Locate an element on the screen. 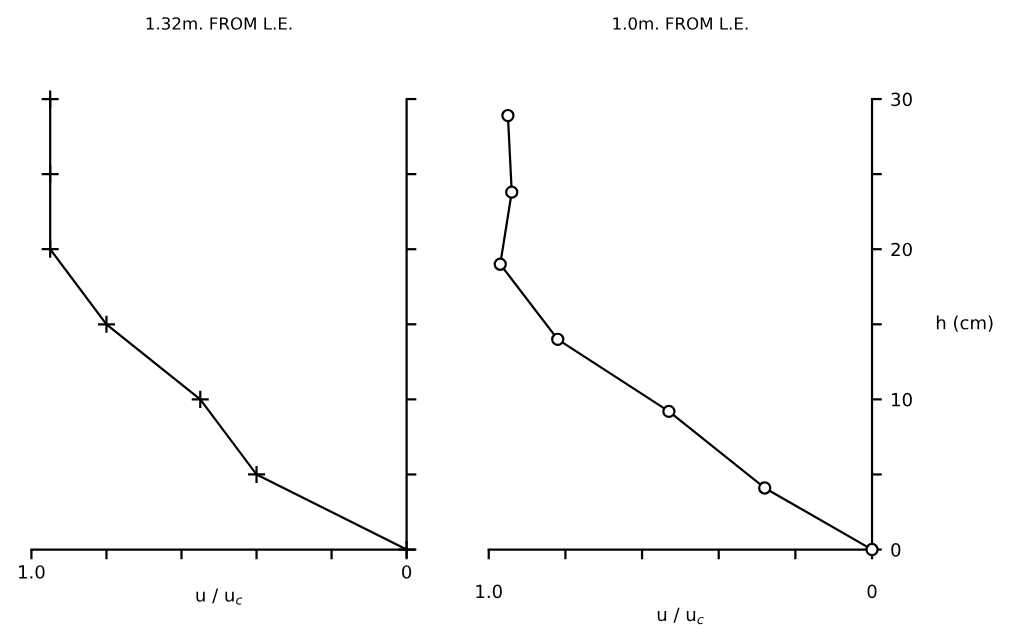 The image size is (1014, 639). y-tick-label: 30 is located at coordinates (901, 99).